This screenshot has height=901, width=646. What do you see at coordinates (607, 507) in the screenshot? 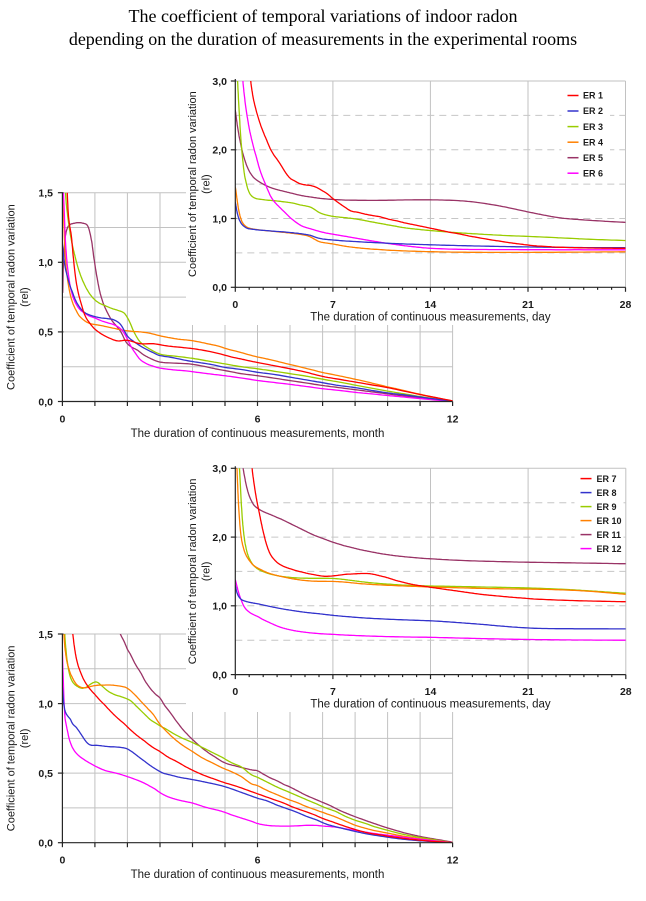
I see `svg-text: ER 9` at bounding box center [607, 507].